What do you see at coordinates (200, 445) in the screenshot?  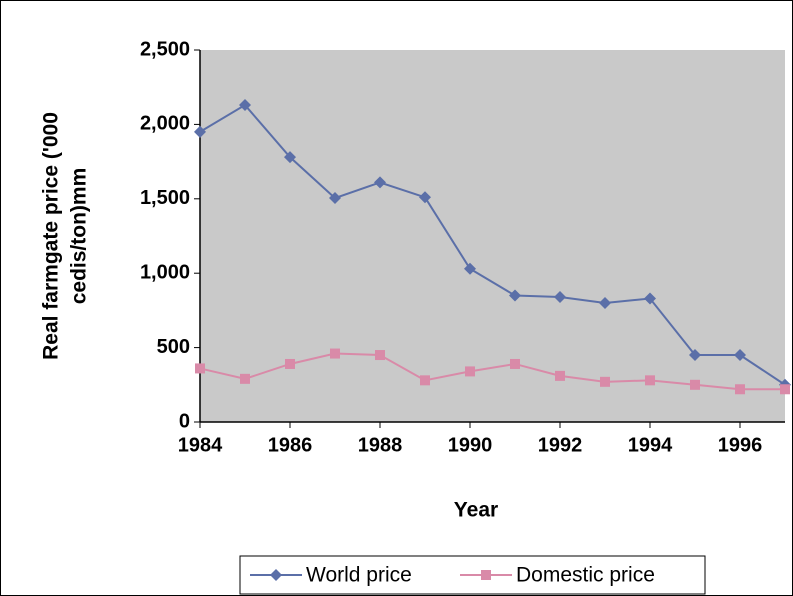 I see `x-tick-label: 1984` at bounding box center [200, 445].